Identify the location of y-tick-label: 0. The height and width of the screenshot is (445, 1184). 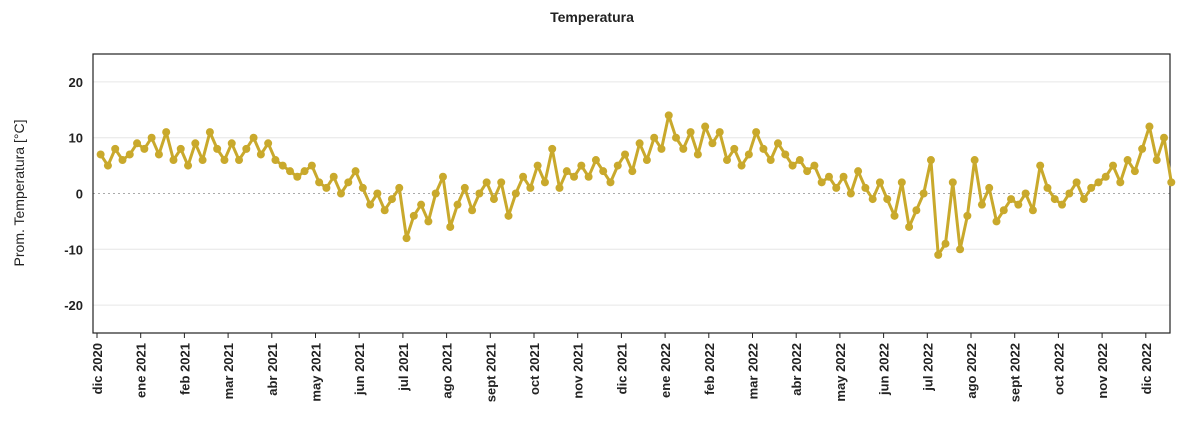
(79, 194).